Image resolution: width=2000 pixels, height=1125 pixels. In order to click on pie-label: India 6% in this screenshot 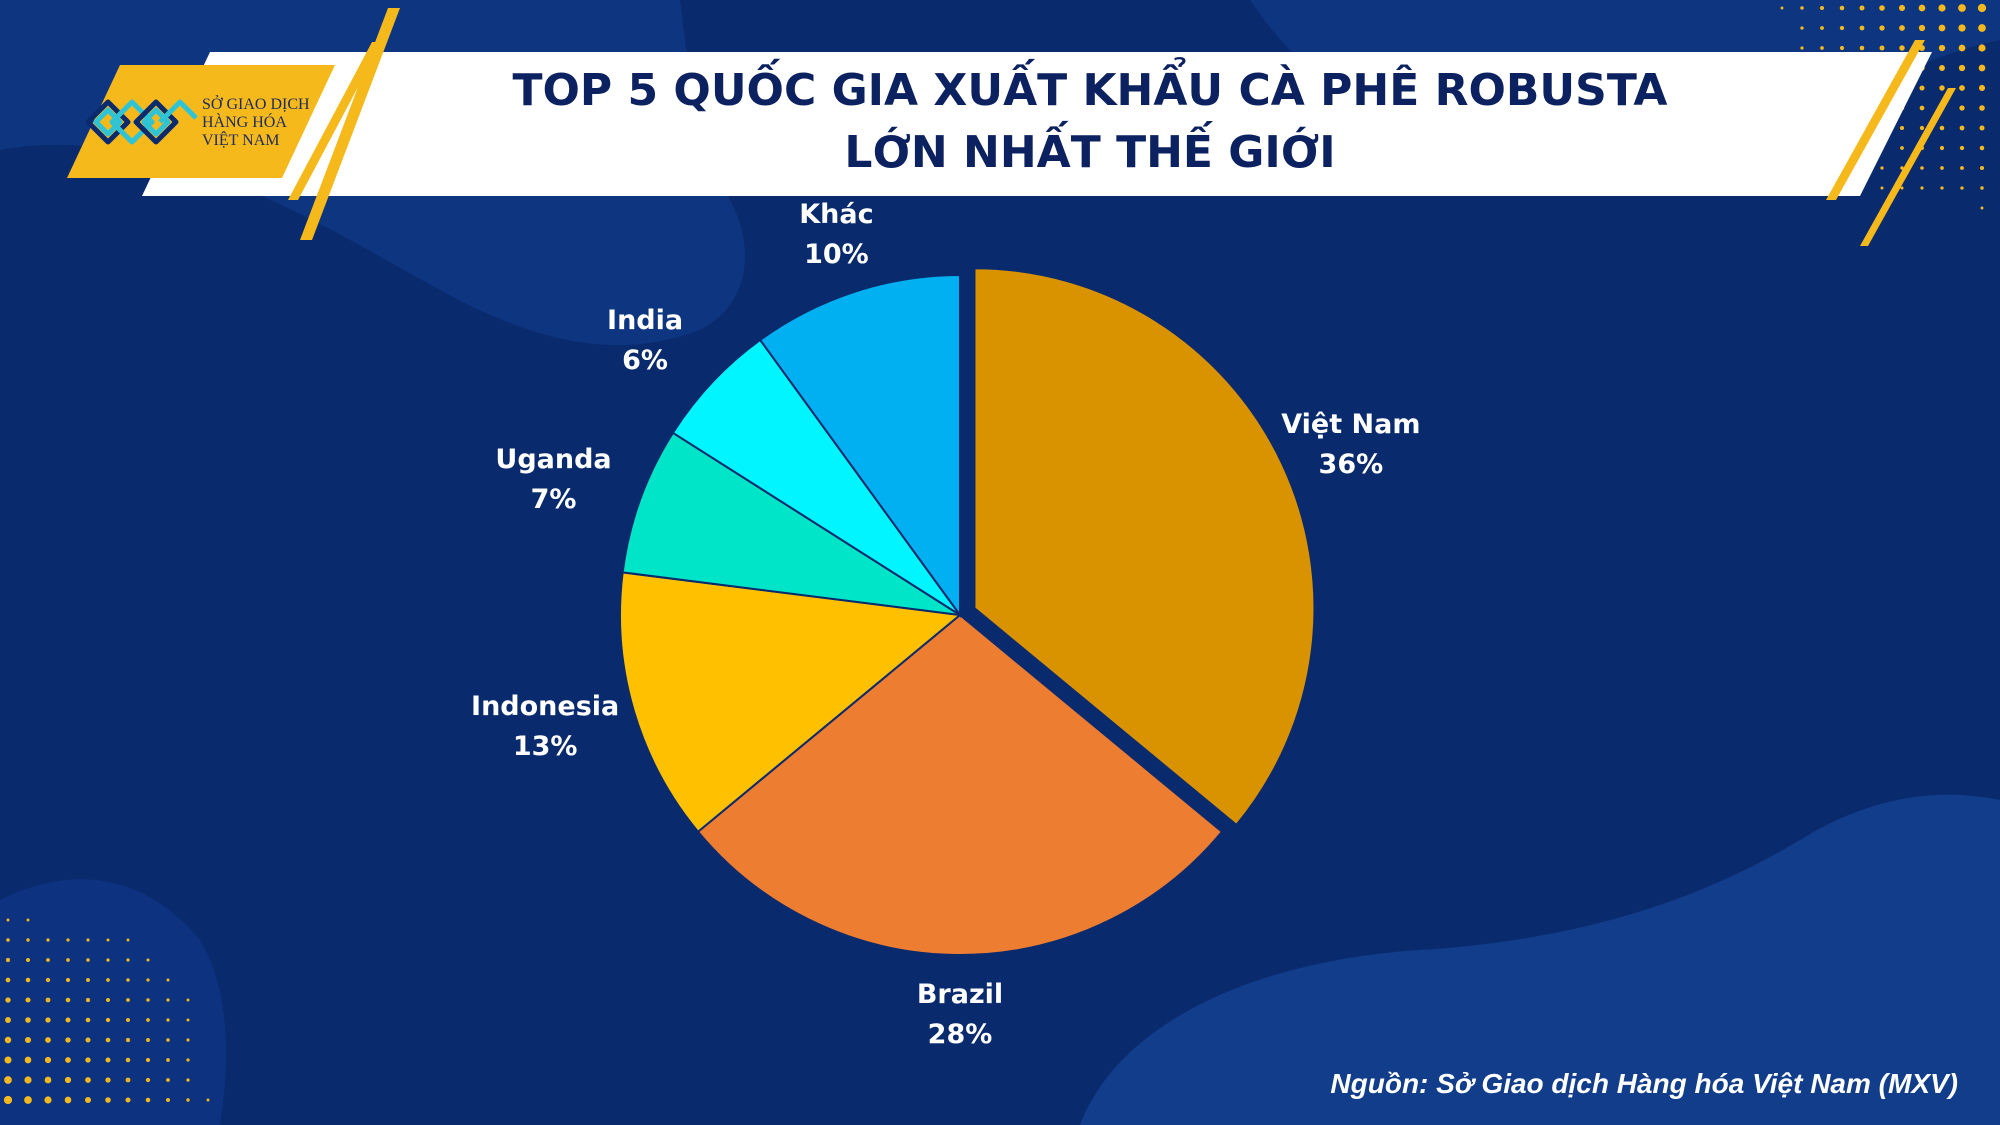, I will do `click(645, 341)`.